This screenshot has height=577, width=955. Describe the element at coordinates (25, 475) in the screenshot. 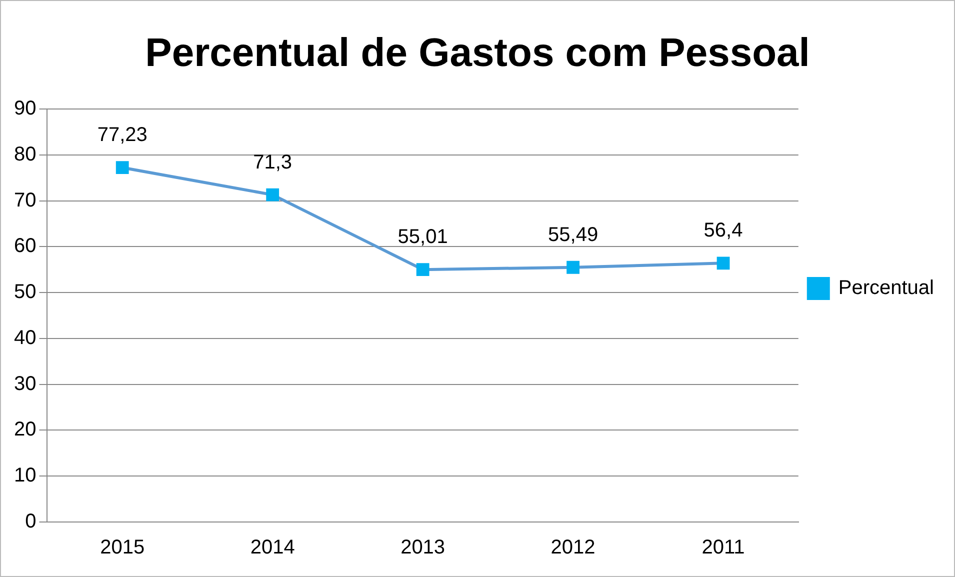

I see `y-tick-label: 10` at that location.